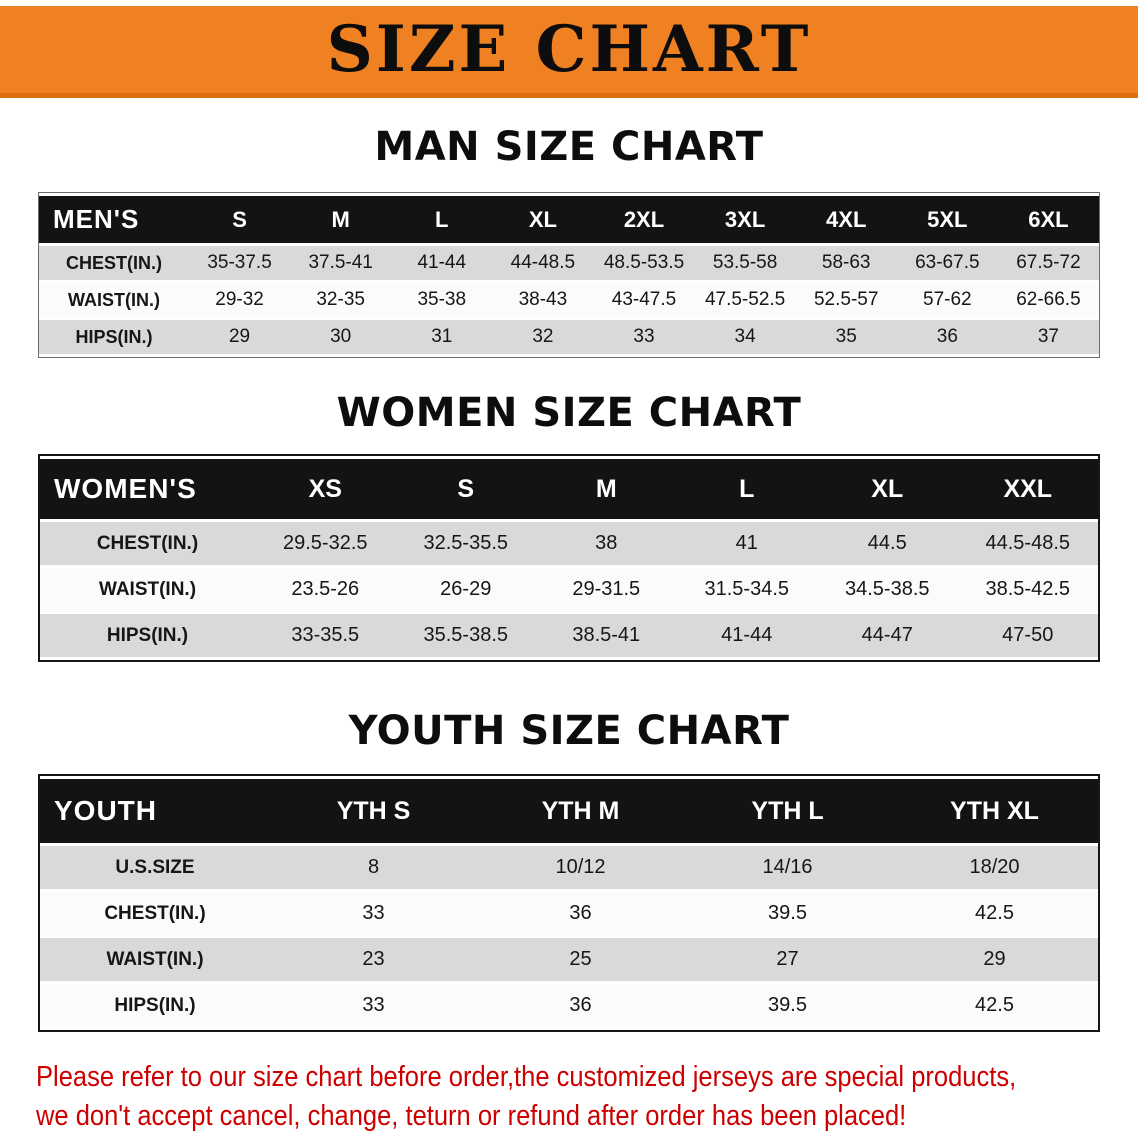 The height and width of the screenshot is (1132, 1138). I want to click on banner-title: SIZE CHART, so click(569, 49).